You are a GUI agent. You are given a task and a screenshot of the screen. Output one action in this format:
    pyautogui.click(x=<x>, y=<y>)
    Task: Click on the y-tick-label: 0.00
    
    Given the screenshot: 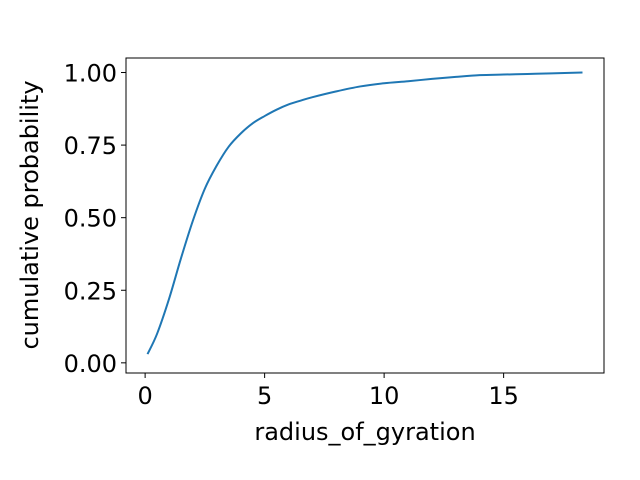 What is the action you would take?
    pyautogui.click(x=90, y=364)
    